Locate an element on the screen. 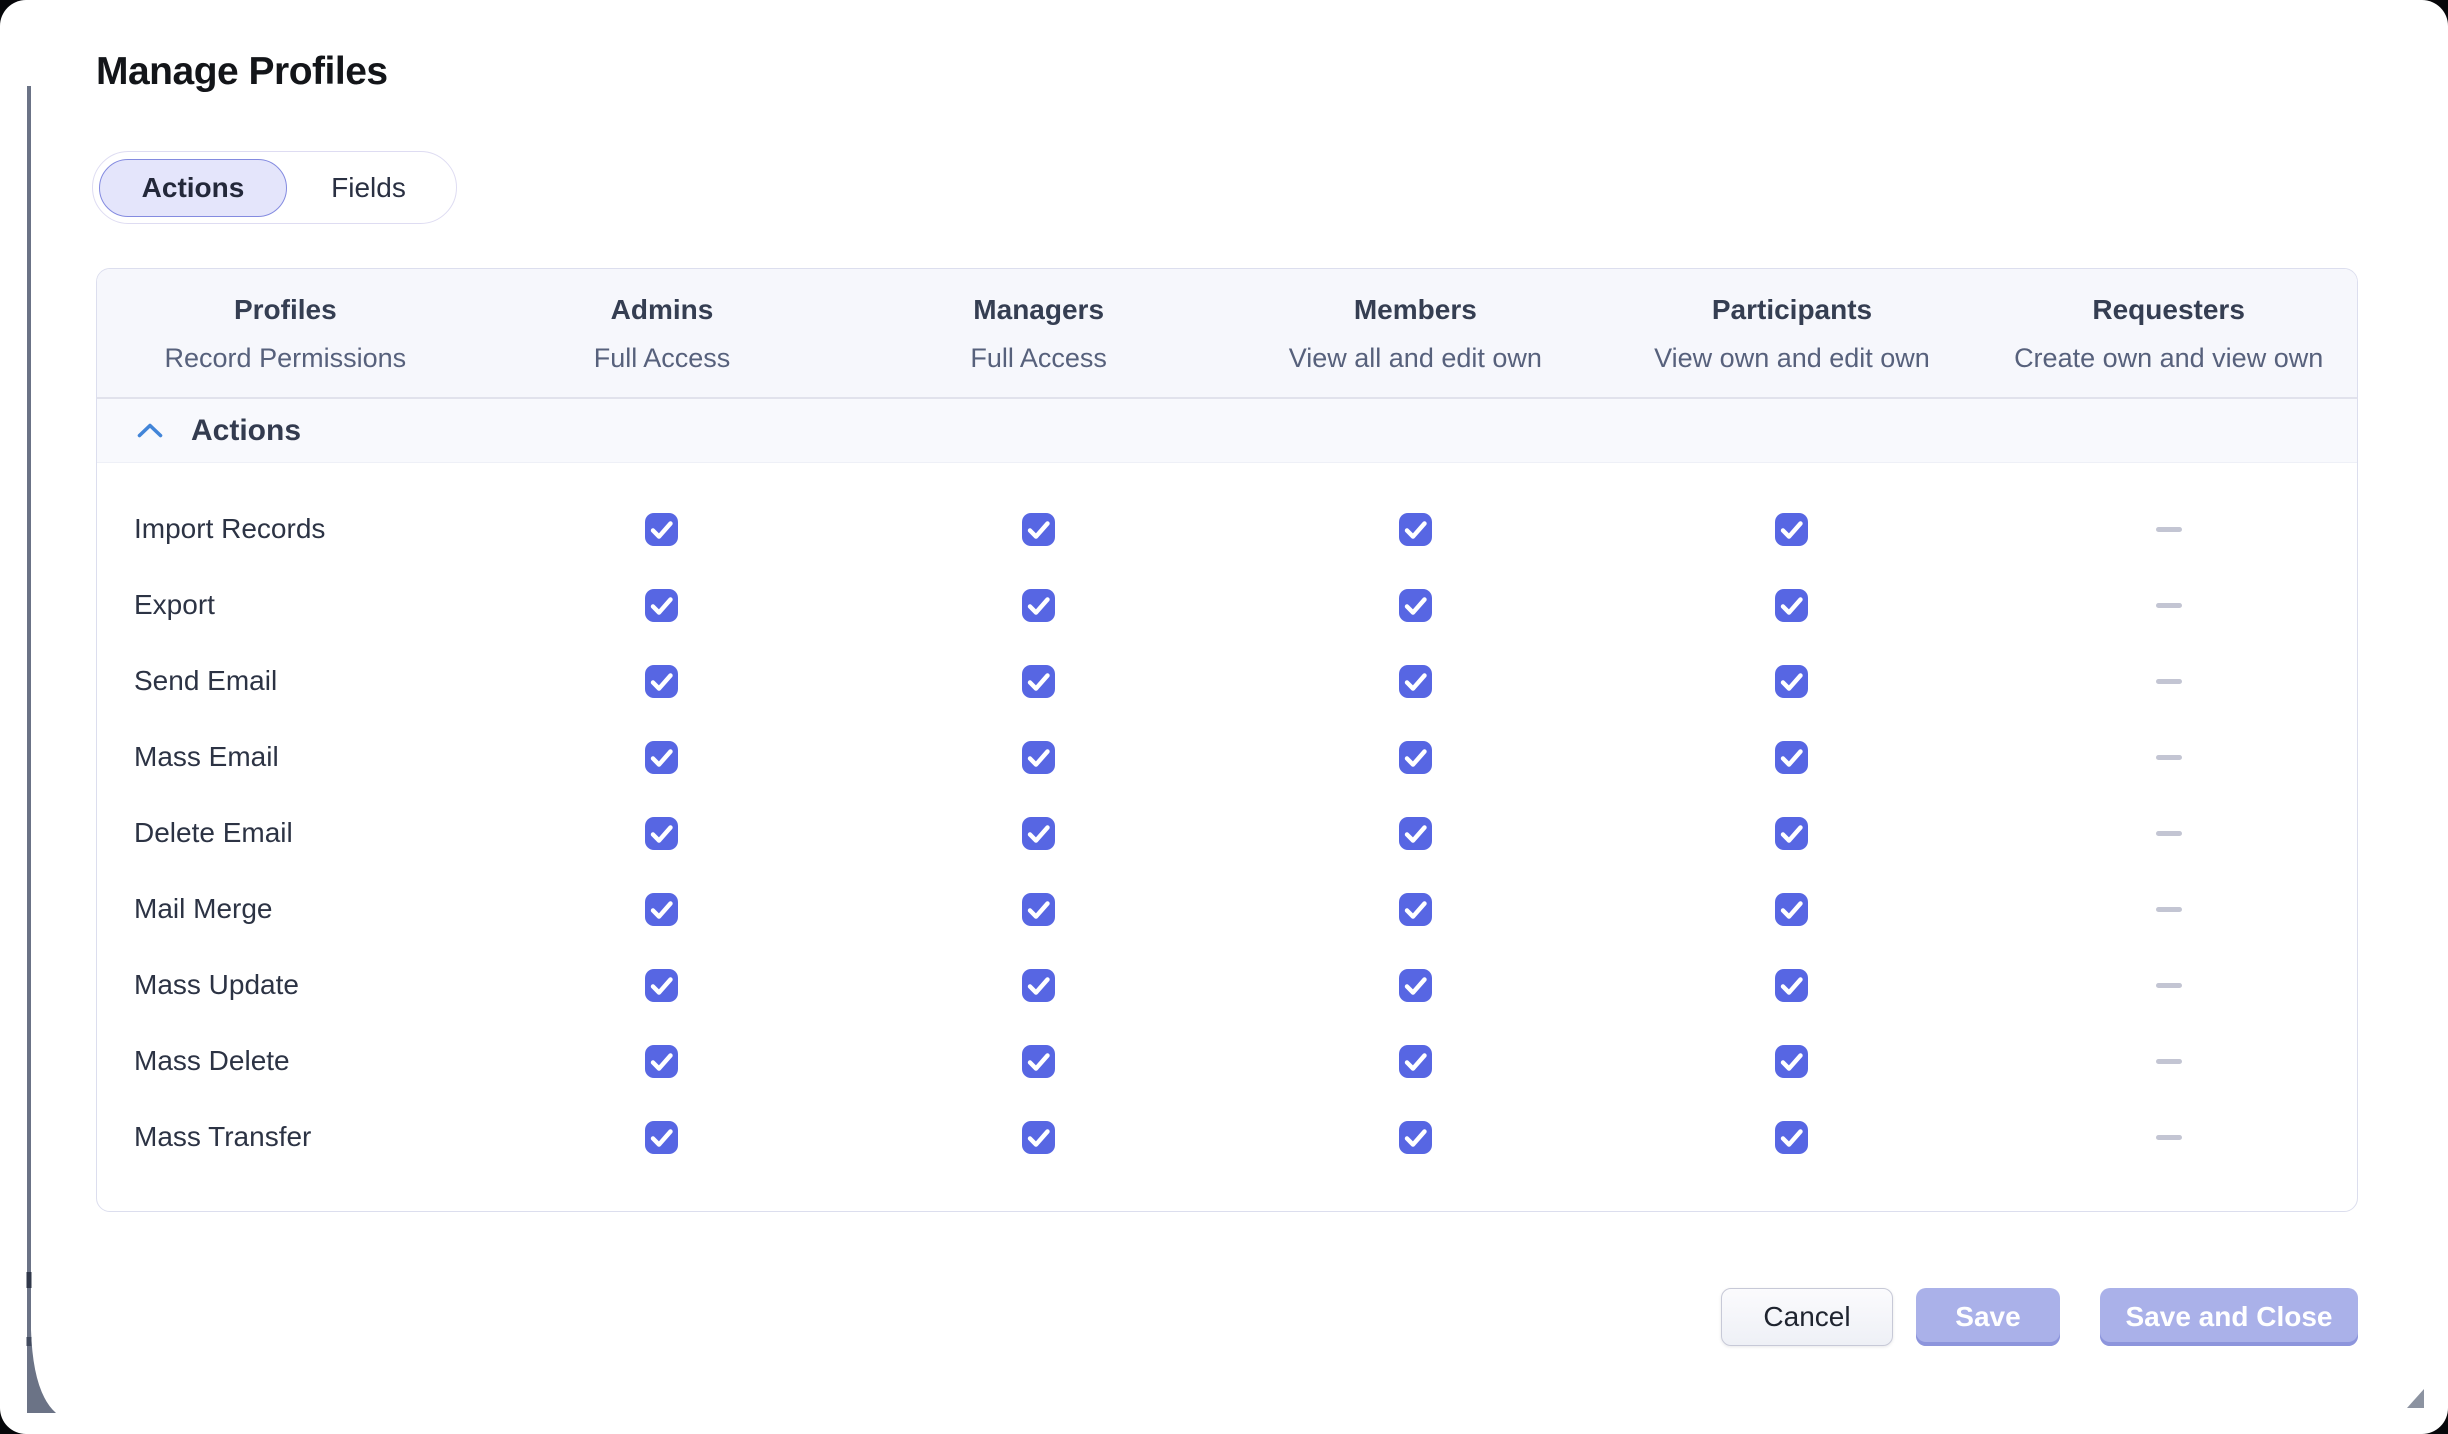 The height and width of the screenshot is (1434, 2448). section-label: Actions is located at coordinates (246, 430).